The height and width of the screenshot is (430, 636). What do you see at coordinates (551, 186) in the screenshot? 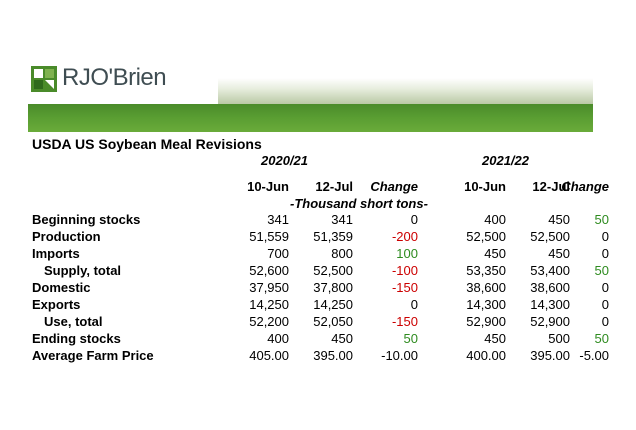
I see `col-header-12-jul-b: 12-Jul` at bounding box center [551, 186].